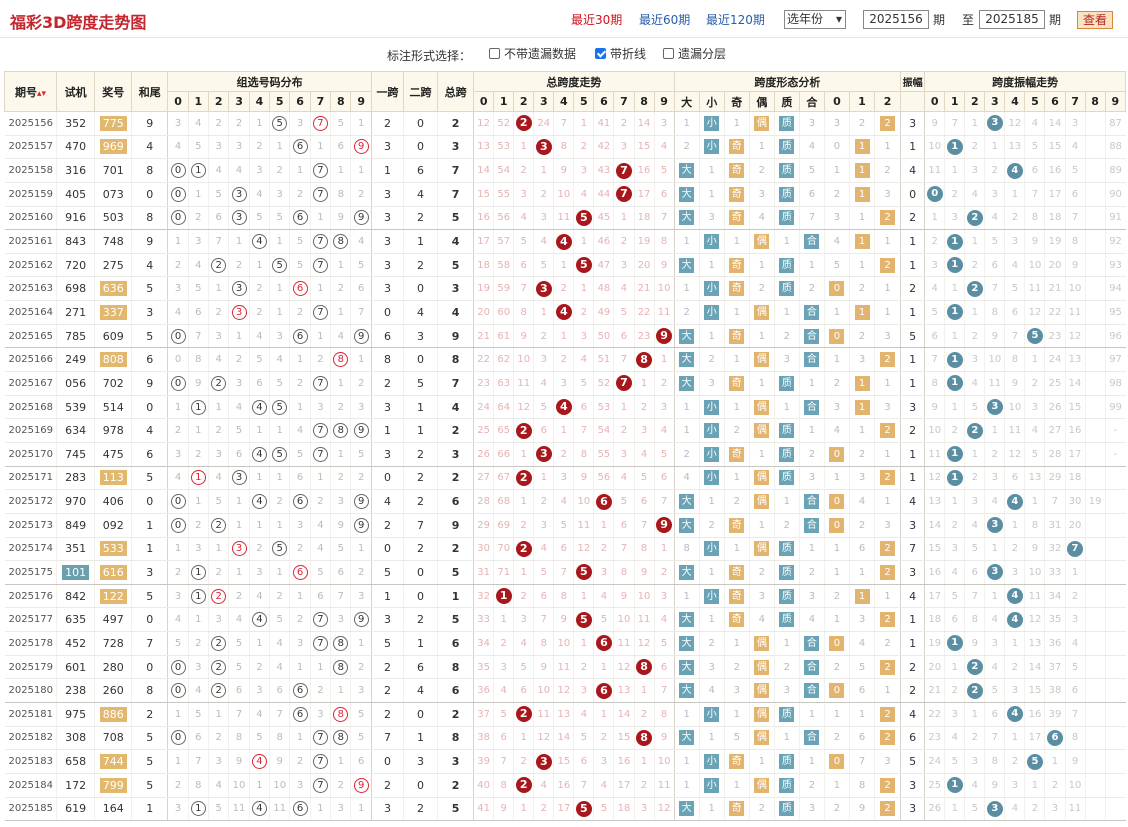 Image resolution: width=1128 pixels, height=827 pixels. I want to click on col-period: 期号▴▾, so click(31, 91).